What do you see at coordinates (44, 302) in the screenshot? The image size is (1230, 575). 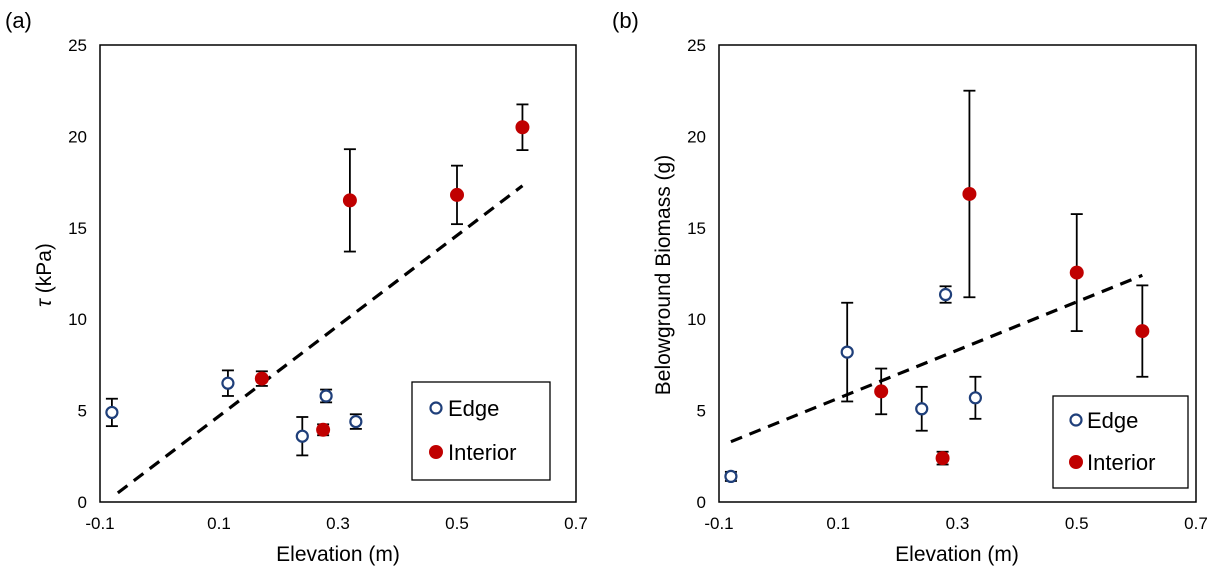 I see `y-axis-symbol-a: τ` at bounding box center [44, 302].